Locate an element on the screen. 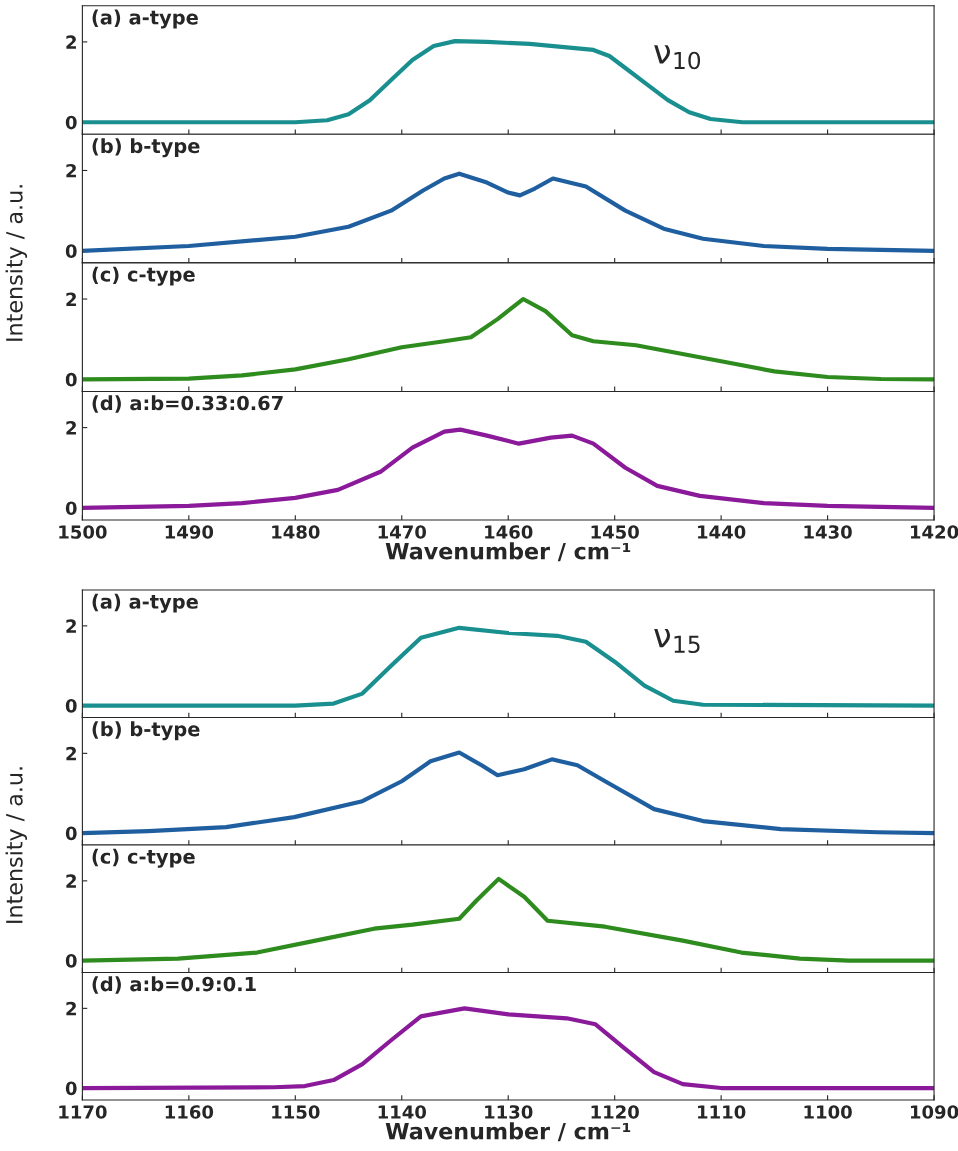 The width and height of the screenshot is (958, 1151). chart-title: (d) a:b=0.33:0.67 is located at coordinates (187, 404).